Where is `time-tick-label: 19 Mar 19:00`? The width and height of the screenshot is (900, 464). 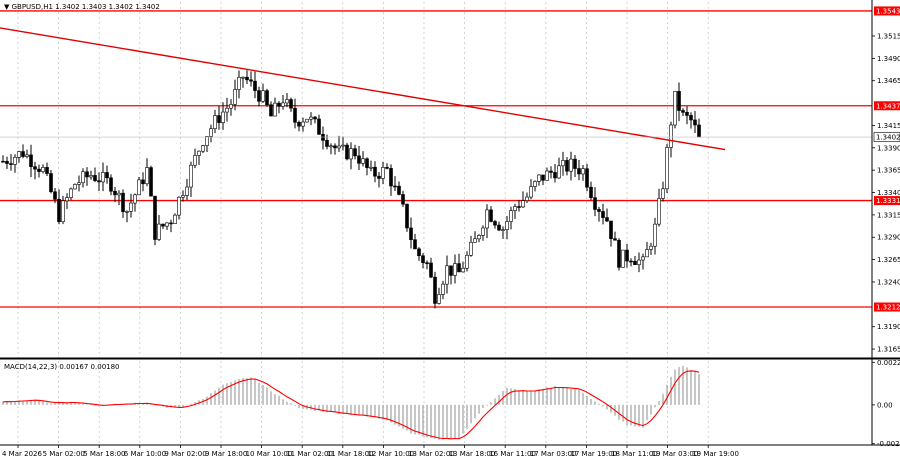
time-tick-label: 19 Mar 19:00 is located at coordinates (715, 454).